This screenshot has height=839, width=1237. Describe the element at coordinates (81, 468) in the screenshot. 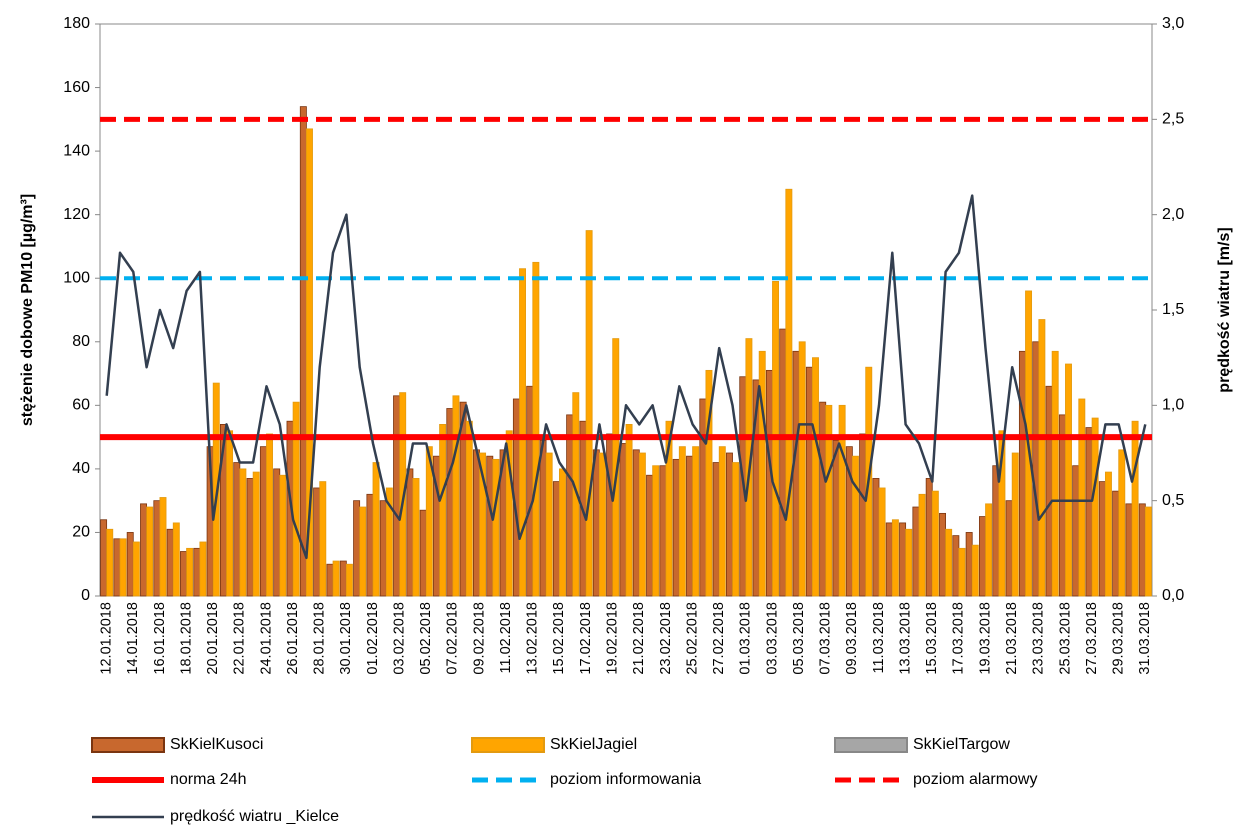

I see `y-tick-label: 40` at that location.